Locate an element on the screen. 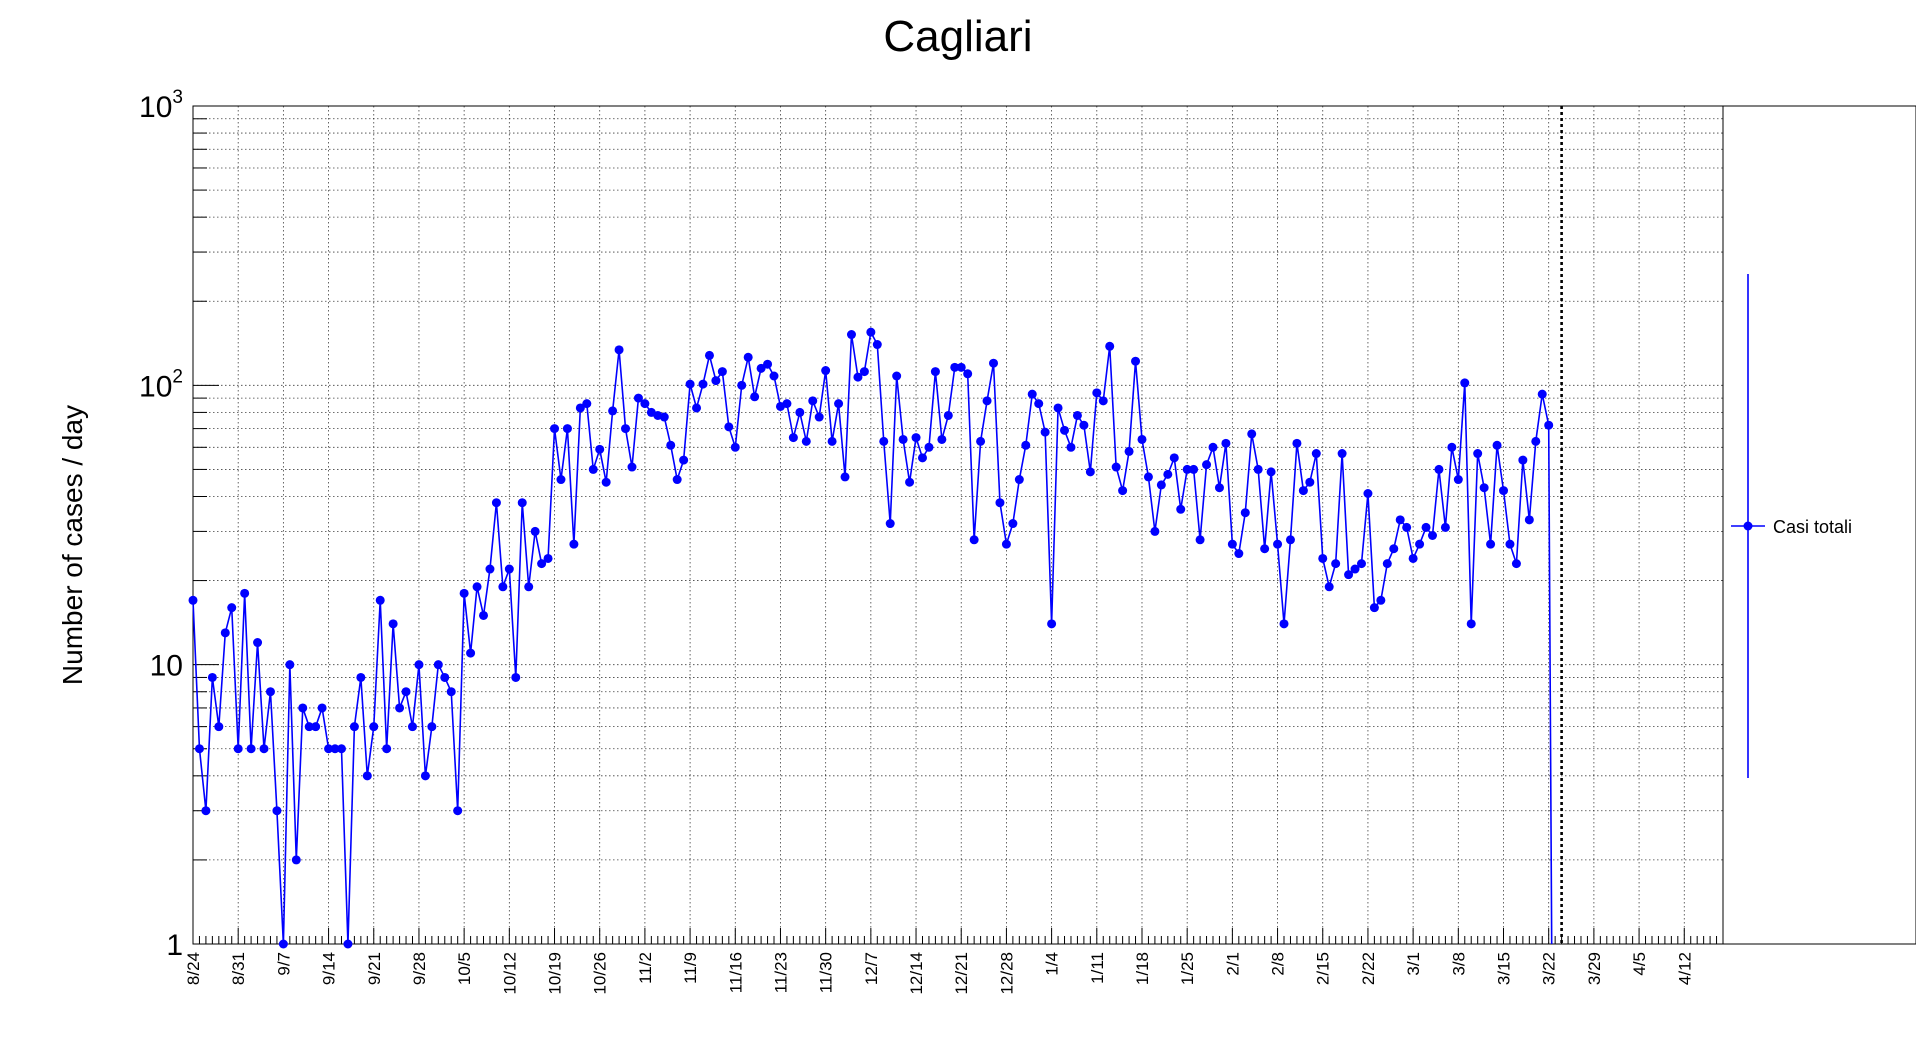  x-tick-label: 2/8 is located at coordinates (1278, 964).